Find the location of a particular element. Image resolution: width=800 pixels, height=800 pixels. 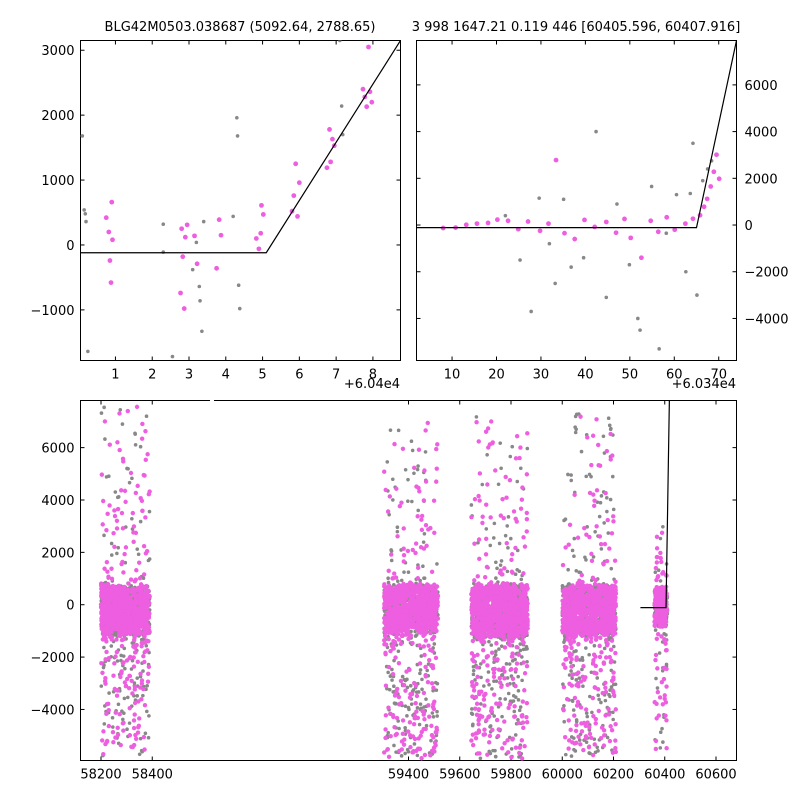

y-tick-label: 2000 is located at coordinates (761, 179).